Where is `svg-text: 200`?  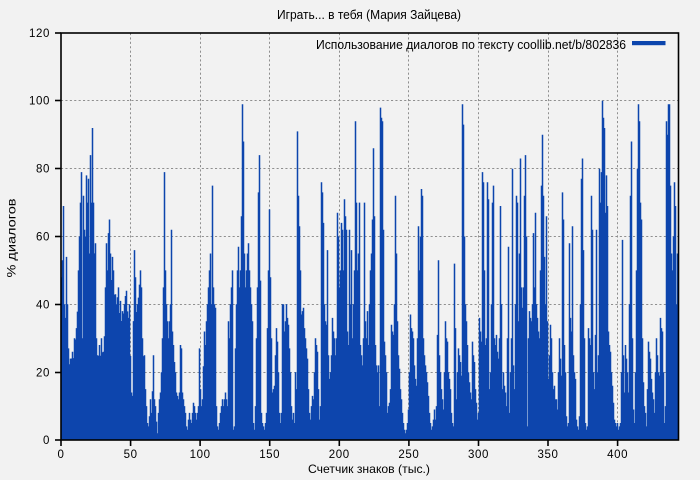
svg-text: 200 is located at coordinates (339, 455).